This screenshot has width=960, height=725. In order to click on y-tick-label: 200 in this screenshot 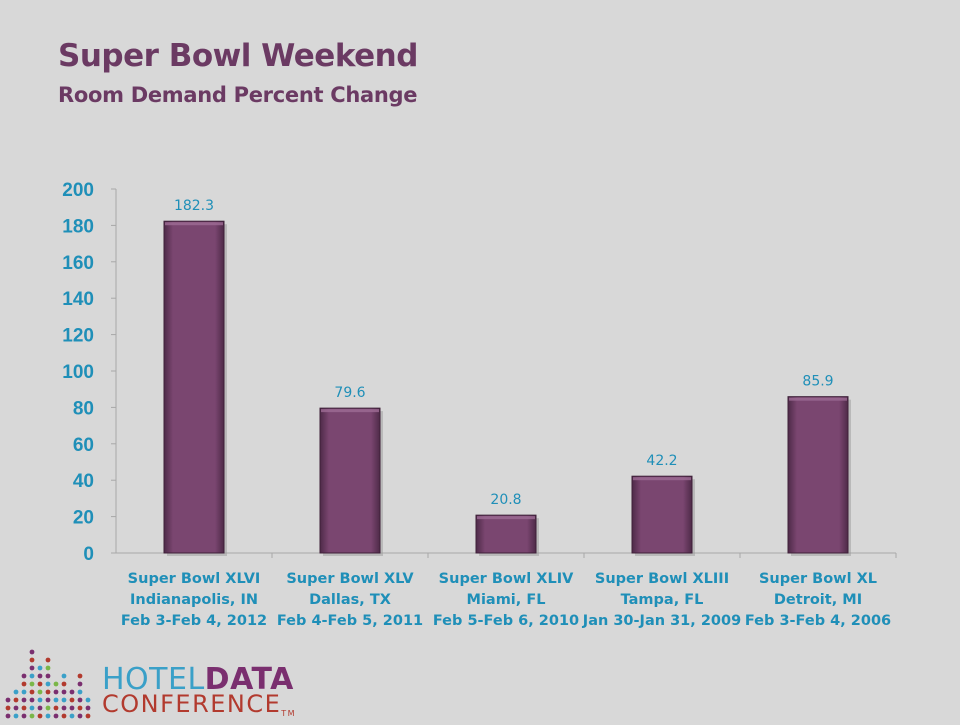, I will do `click(78, 190)`.